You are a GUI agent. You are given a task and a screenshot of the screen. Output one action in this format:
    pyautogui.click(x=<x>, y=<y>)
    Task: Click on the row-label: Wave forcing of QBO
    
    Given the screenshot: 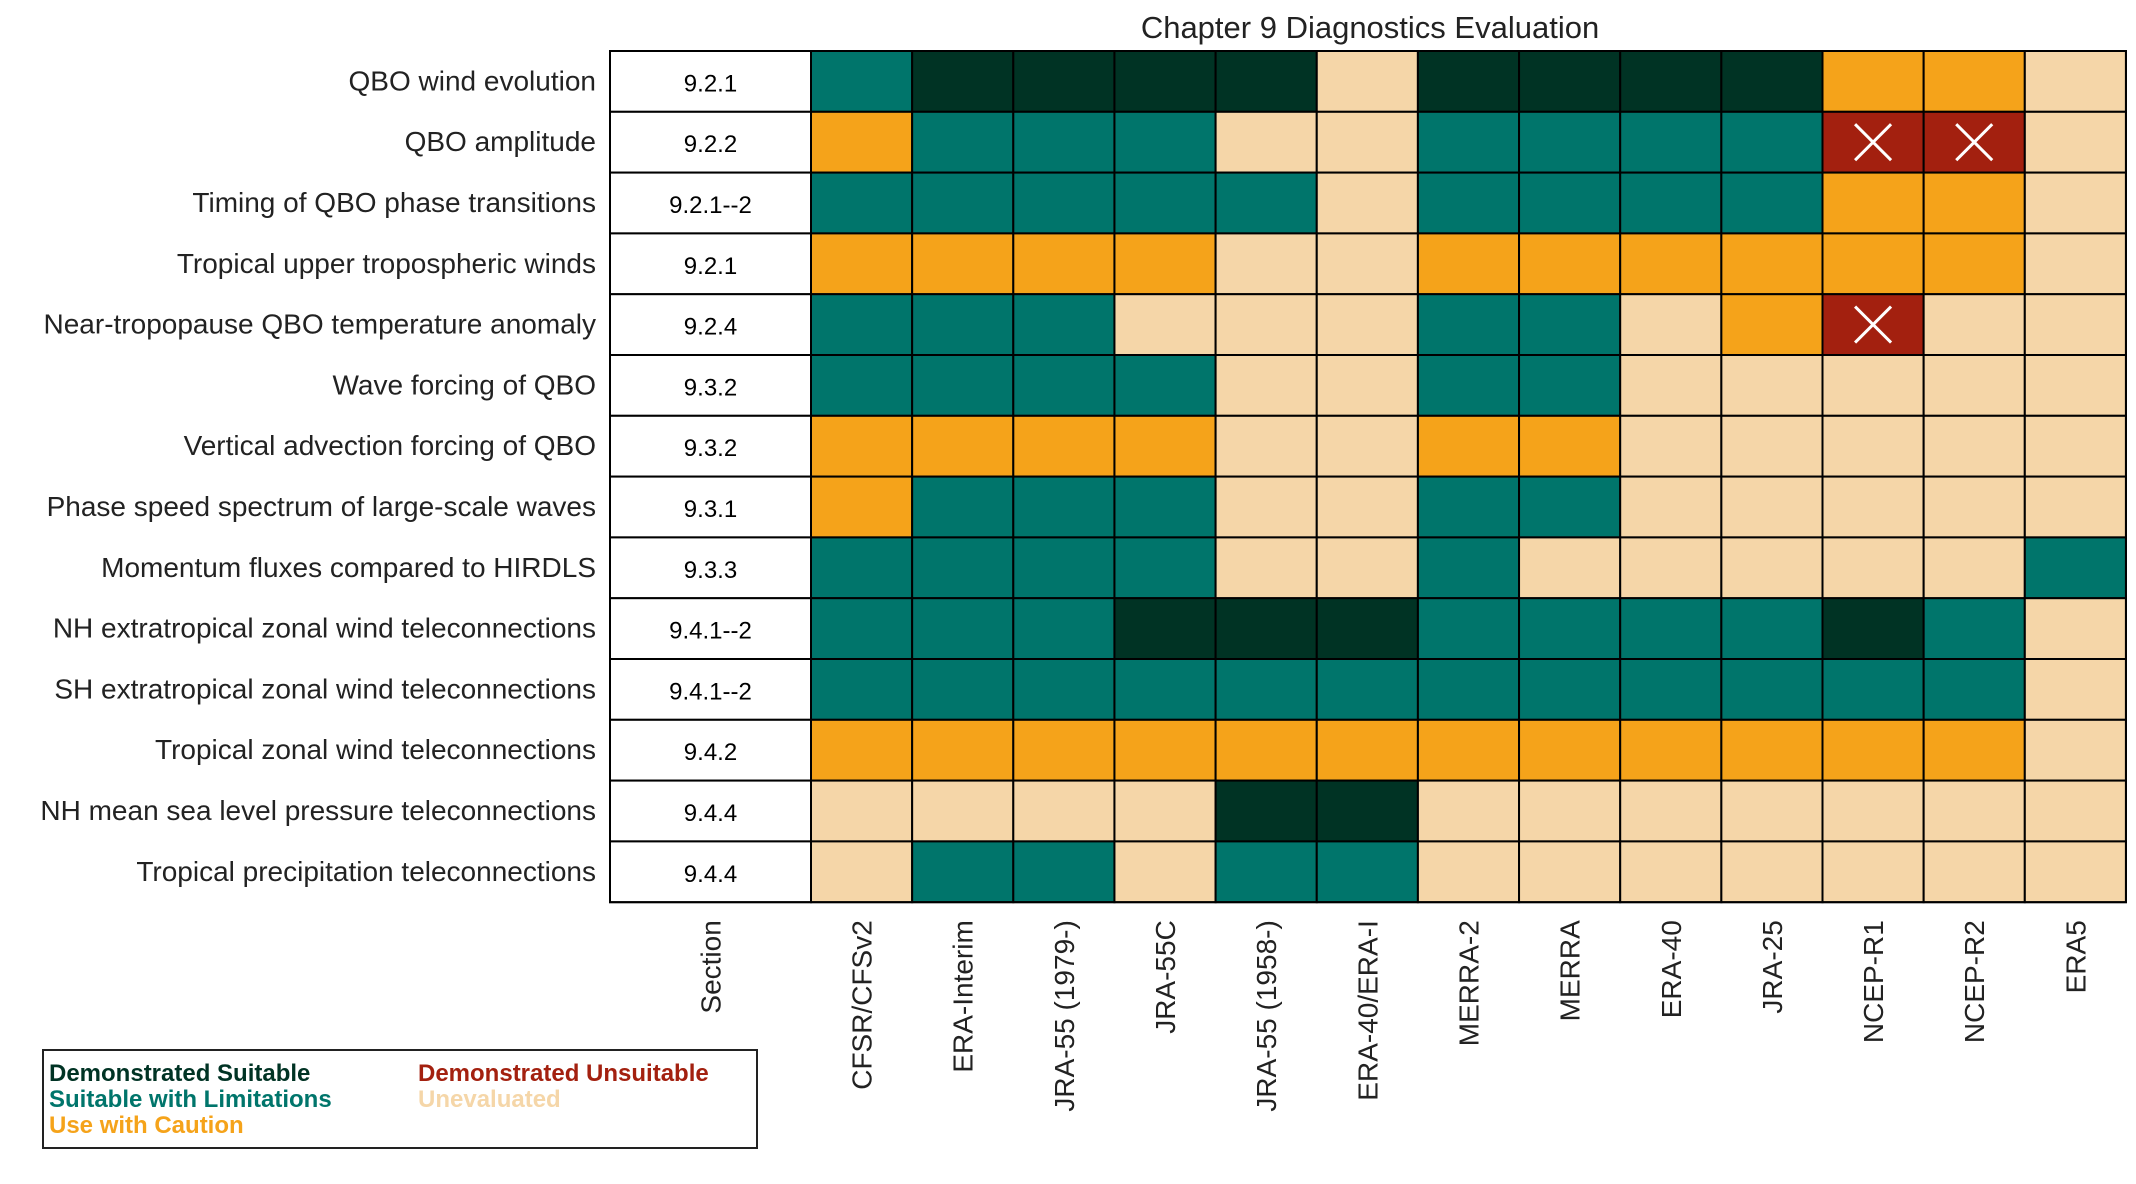 What is the action you would take?
    pyautogui.click(x=465, y=384)
    